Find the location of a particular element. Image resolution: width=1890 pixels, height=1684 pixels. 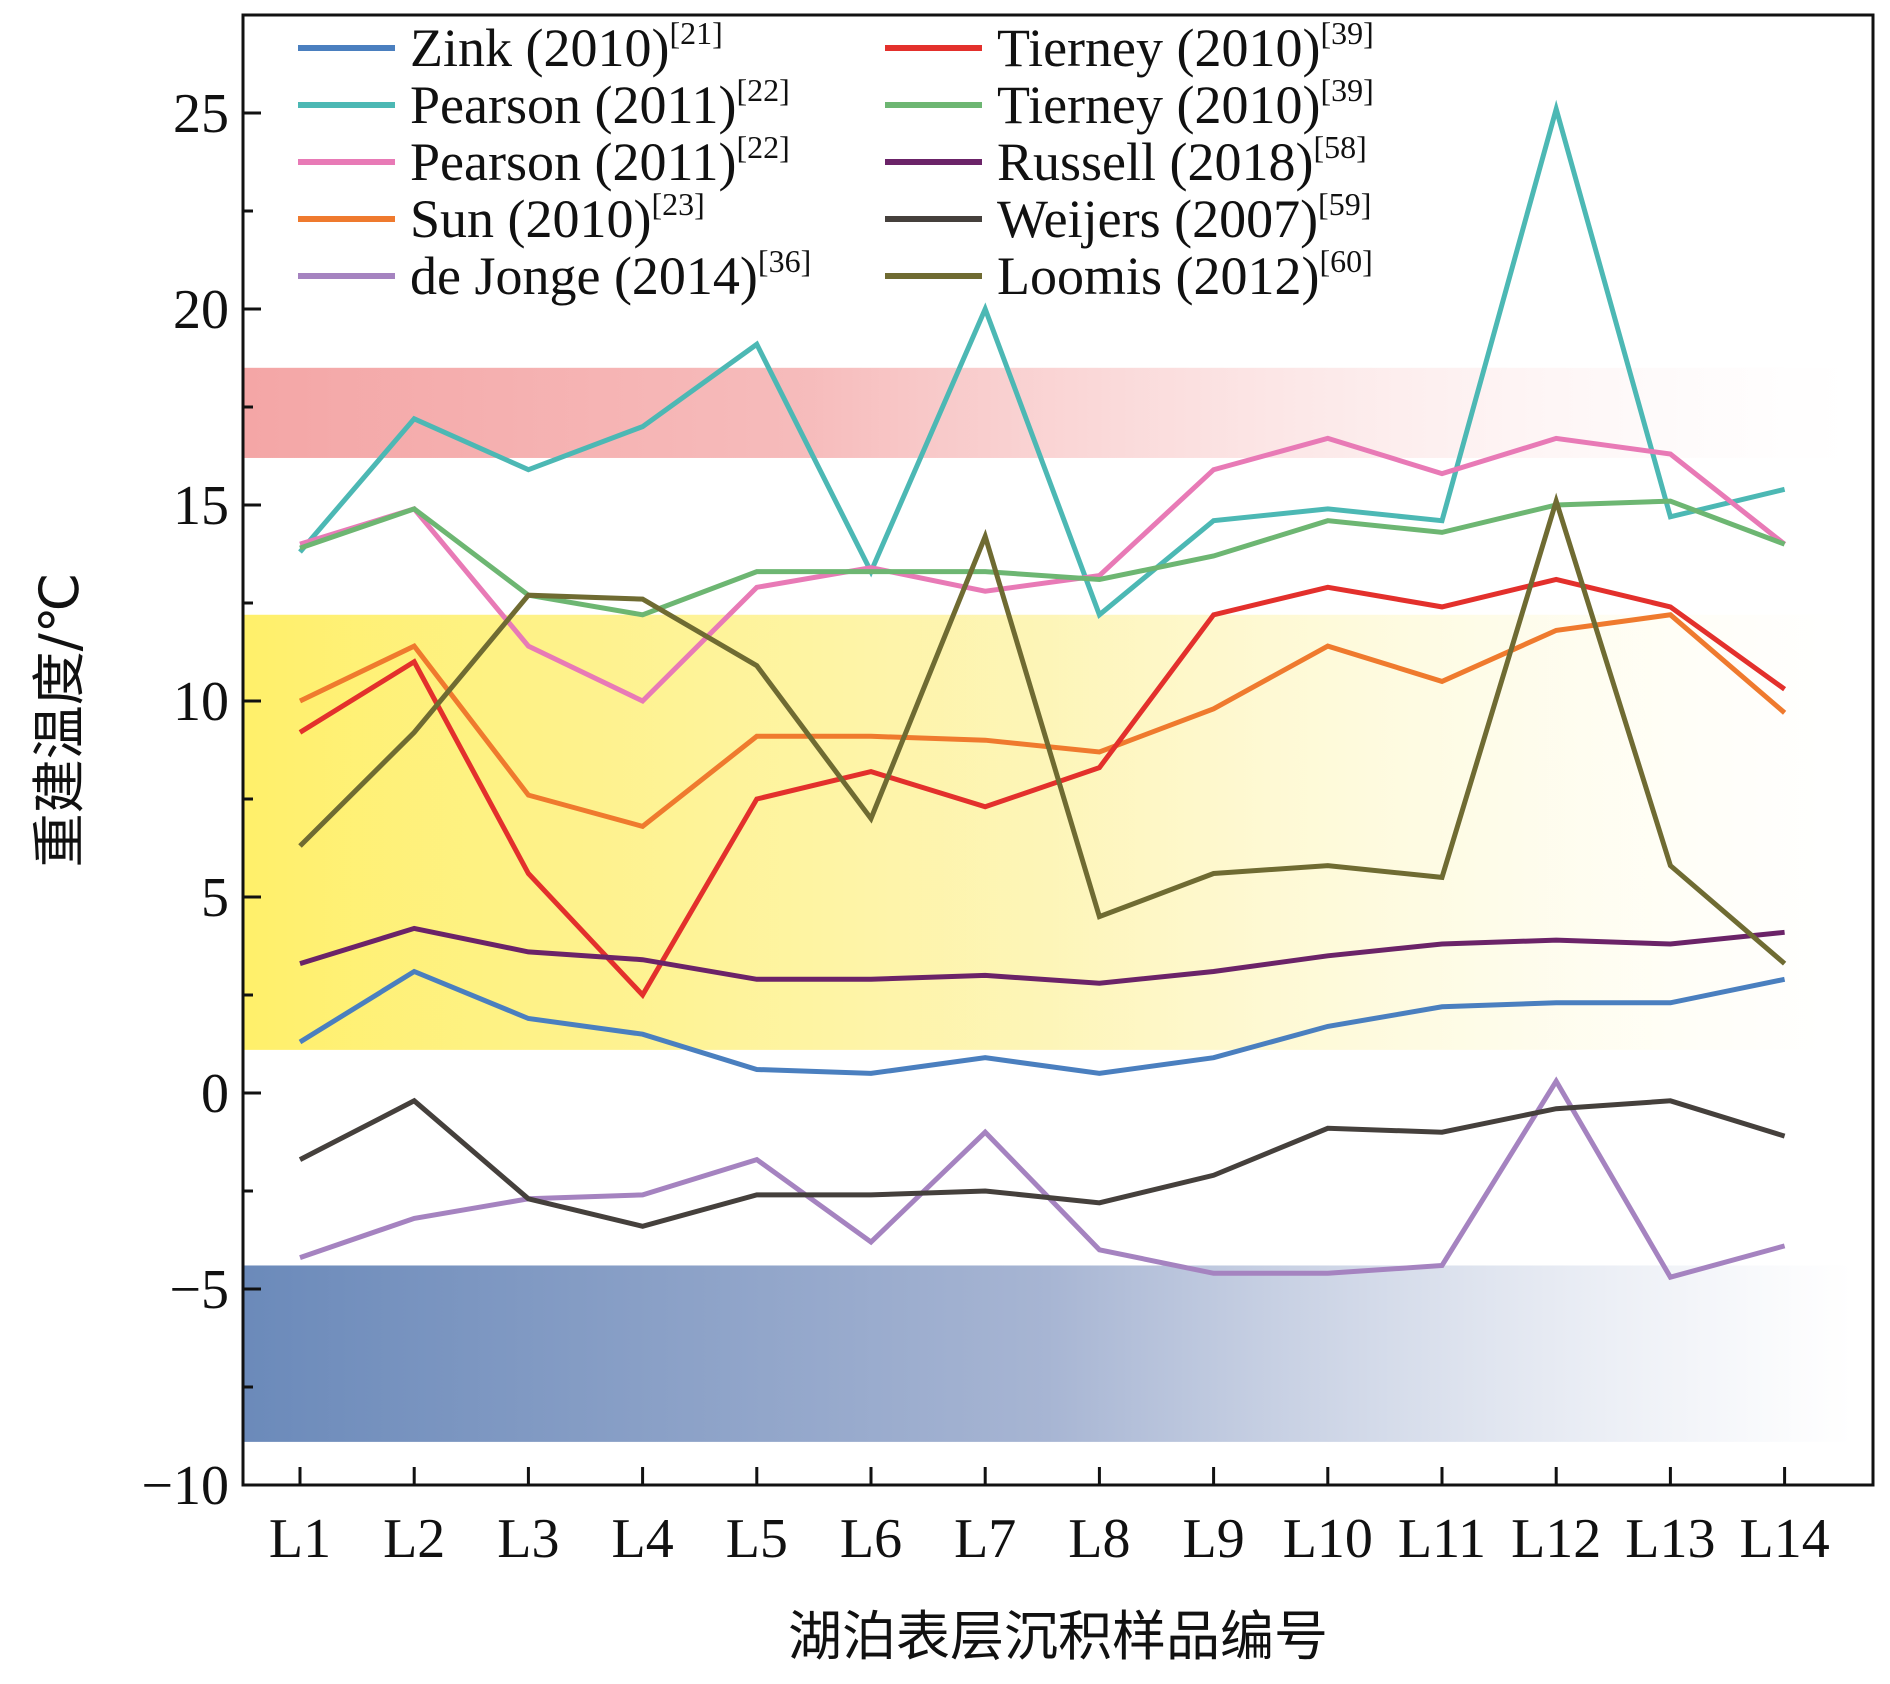

x-tick-label: L8 is located at coordinates (1099, 1539).